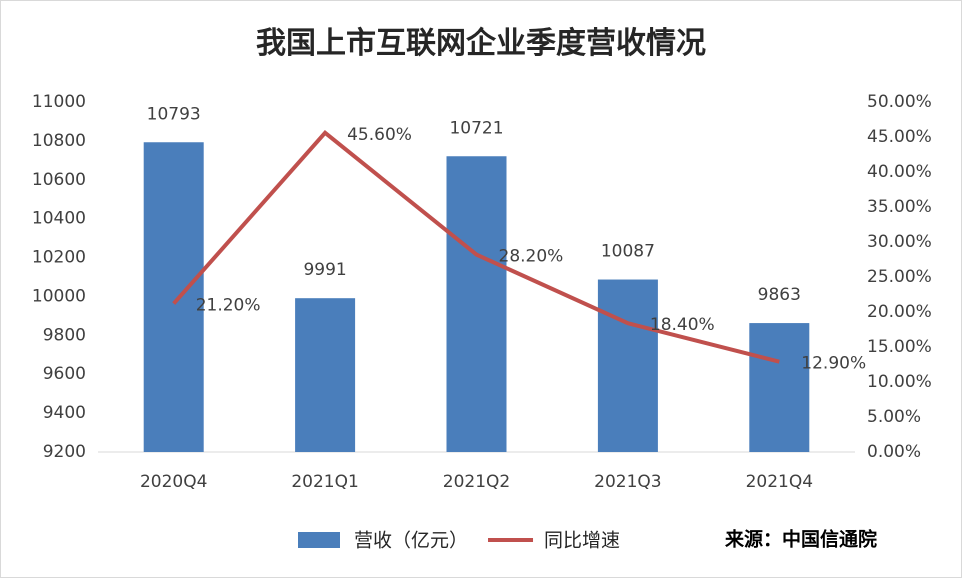 This screenshot has width=962, height=578. Describe the element at coordinates (59, 296) in the screenshot. I see `y-tick-label: 10000` at that location.